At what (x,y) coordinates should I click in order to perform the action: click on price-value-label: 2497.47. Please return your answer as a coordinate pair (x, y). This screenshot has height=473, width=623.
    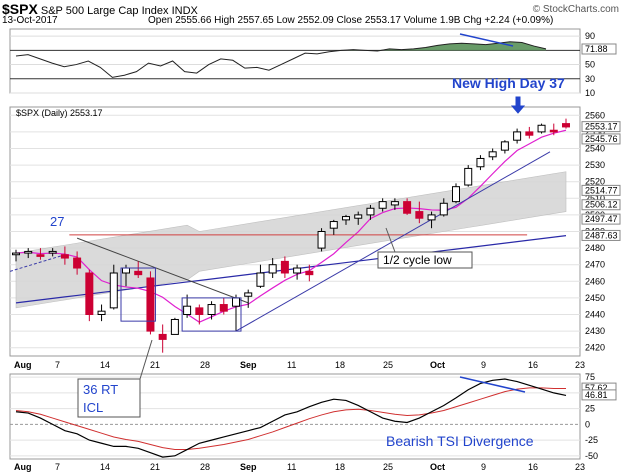
    Looking at the image, I should click on (601, 219).